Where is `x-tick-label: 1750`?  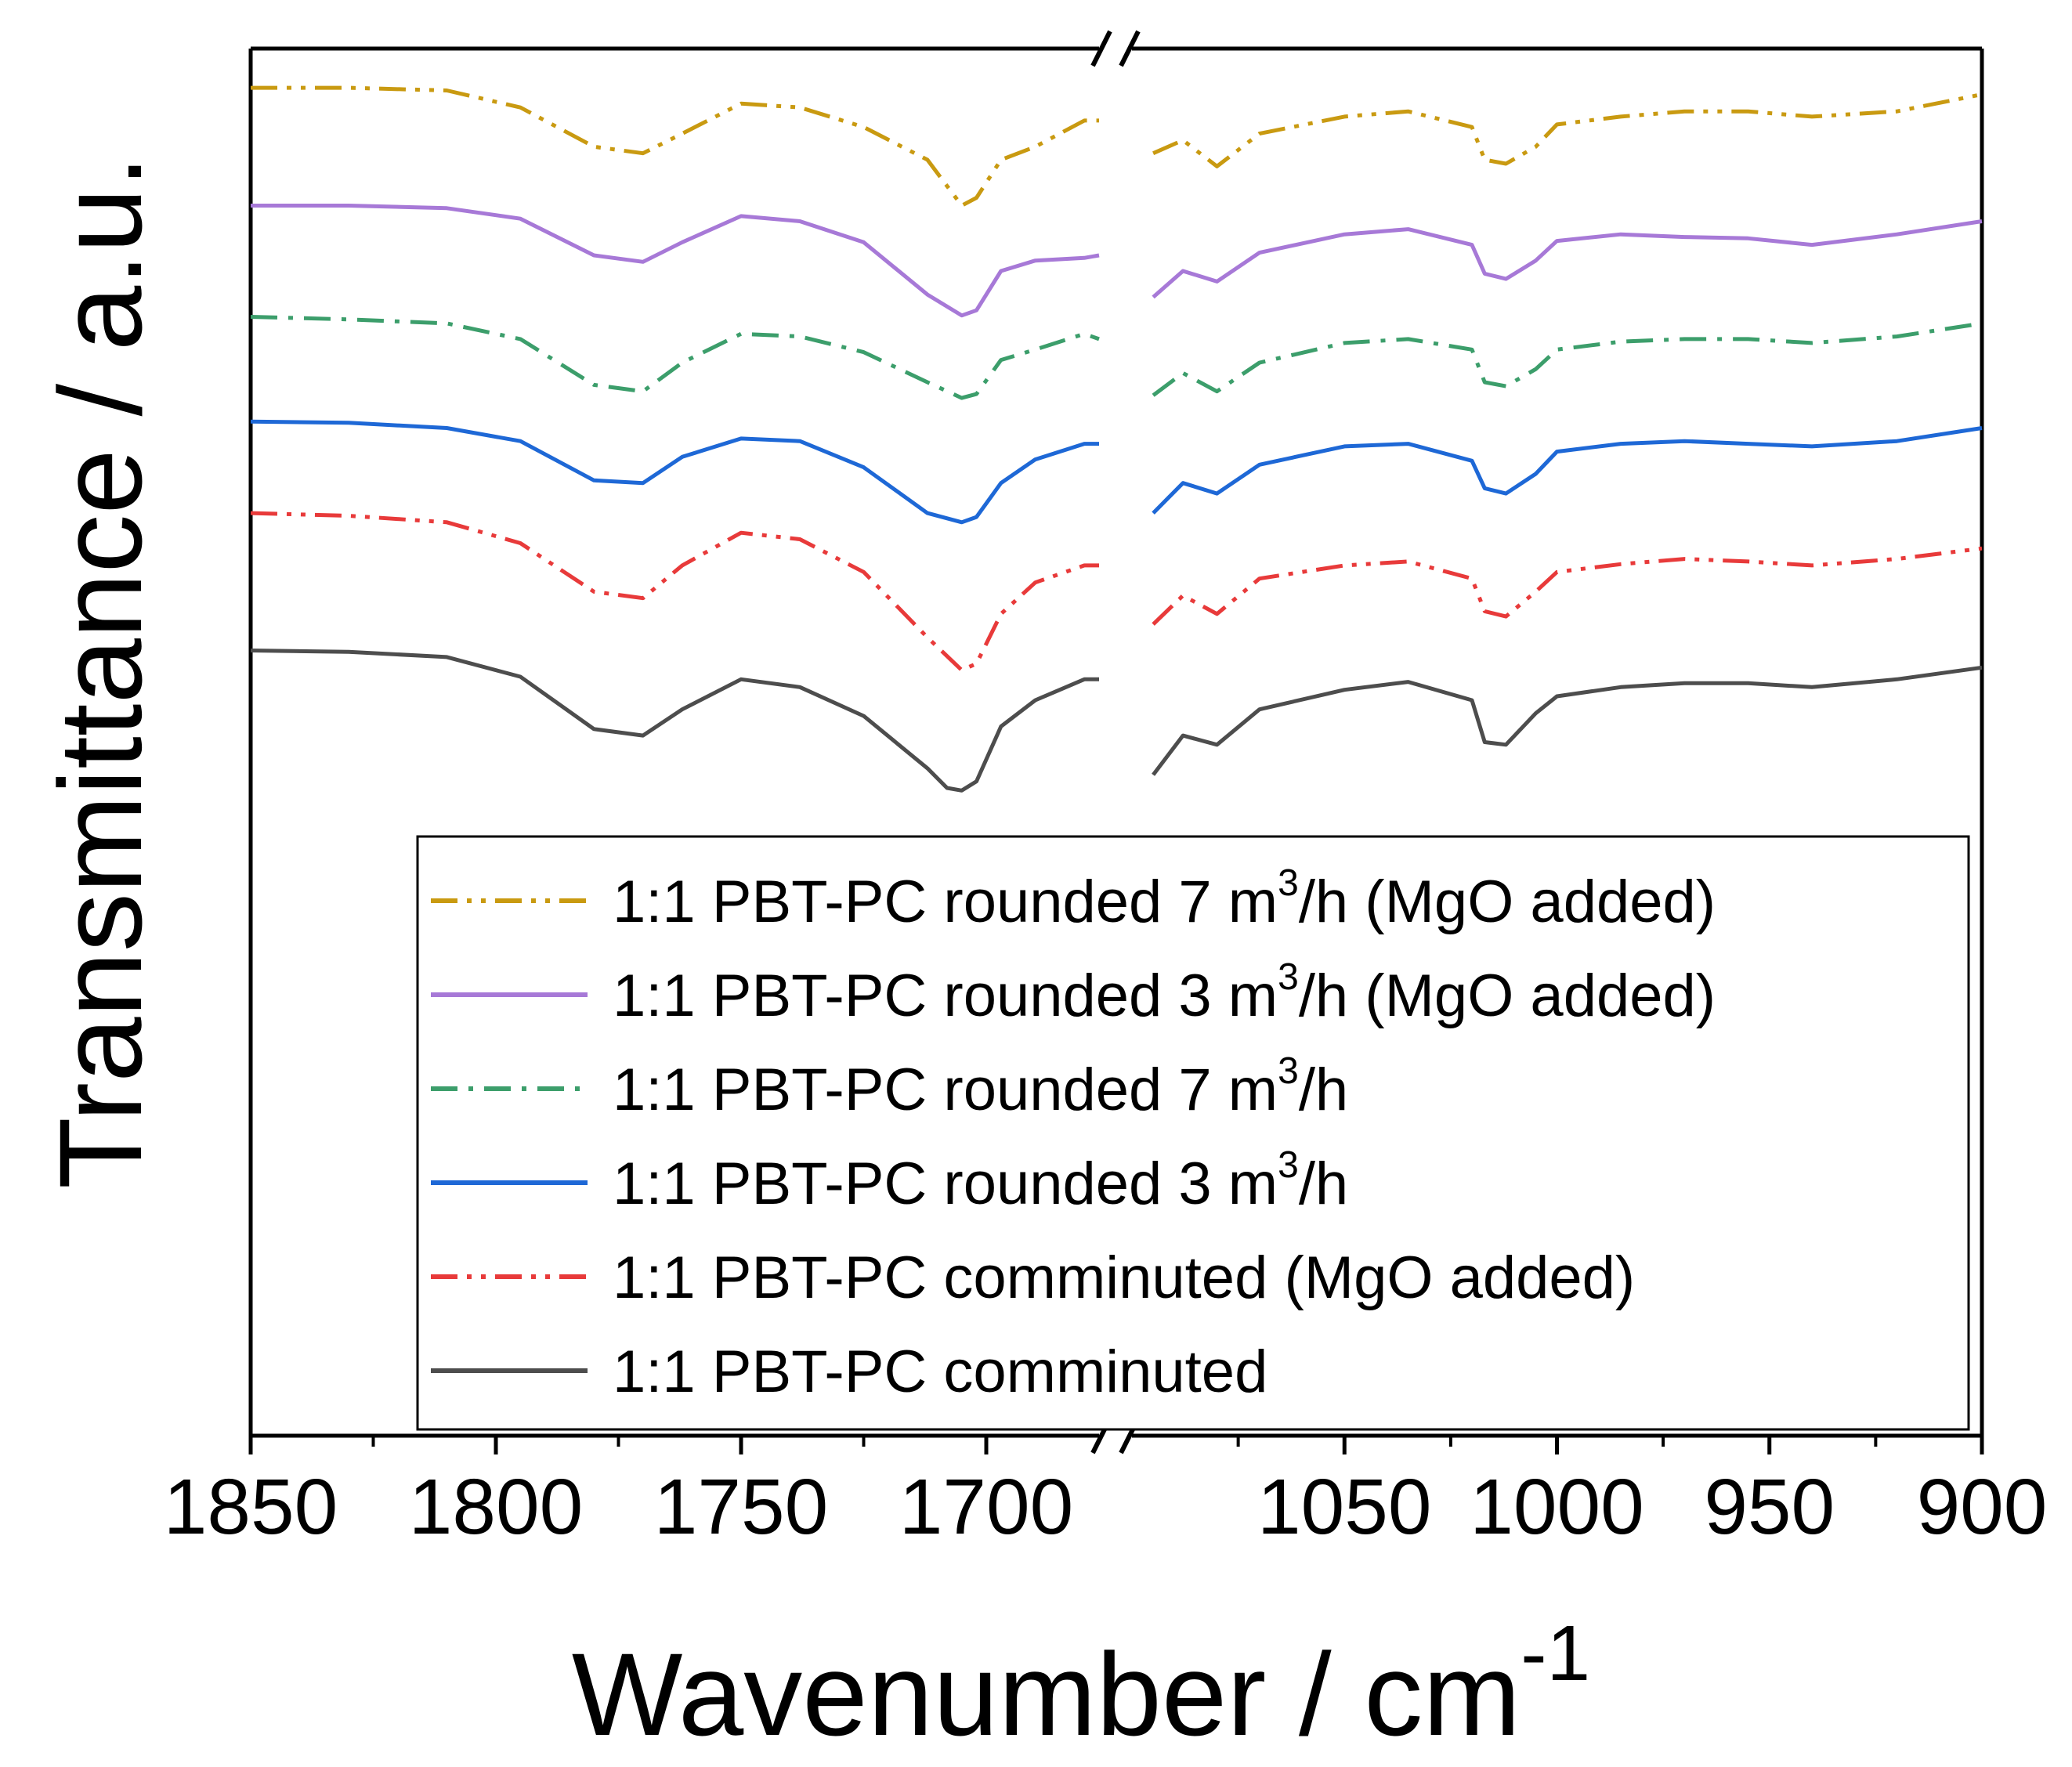
x-tick-label: 1750 is located at coordinates (741, 1507).